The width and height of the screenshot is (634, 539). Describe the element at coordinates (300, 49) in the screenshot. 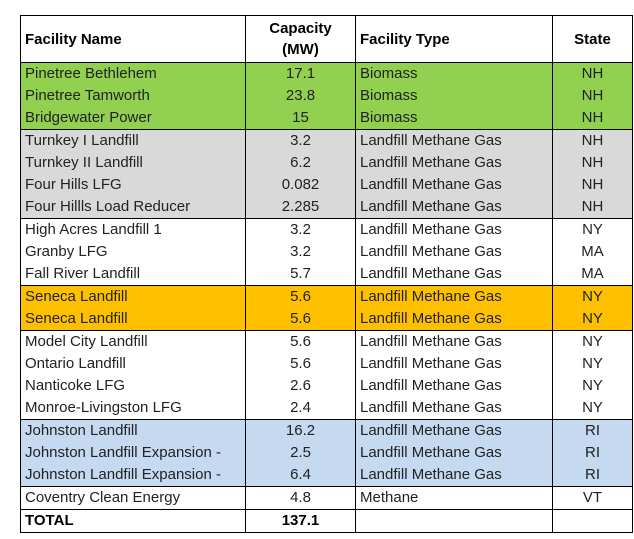

I see `header-capacity-line2: (MW)` at that location.